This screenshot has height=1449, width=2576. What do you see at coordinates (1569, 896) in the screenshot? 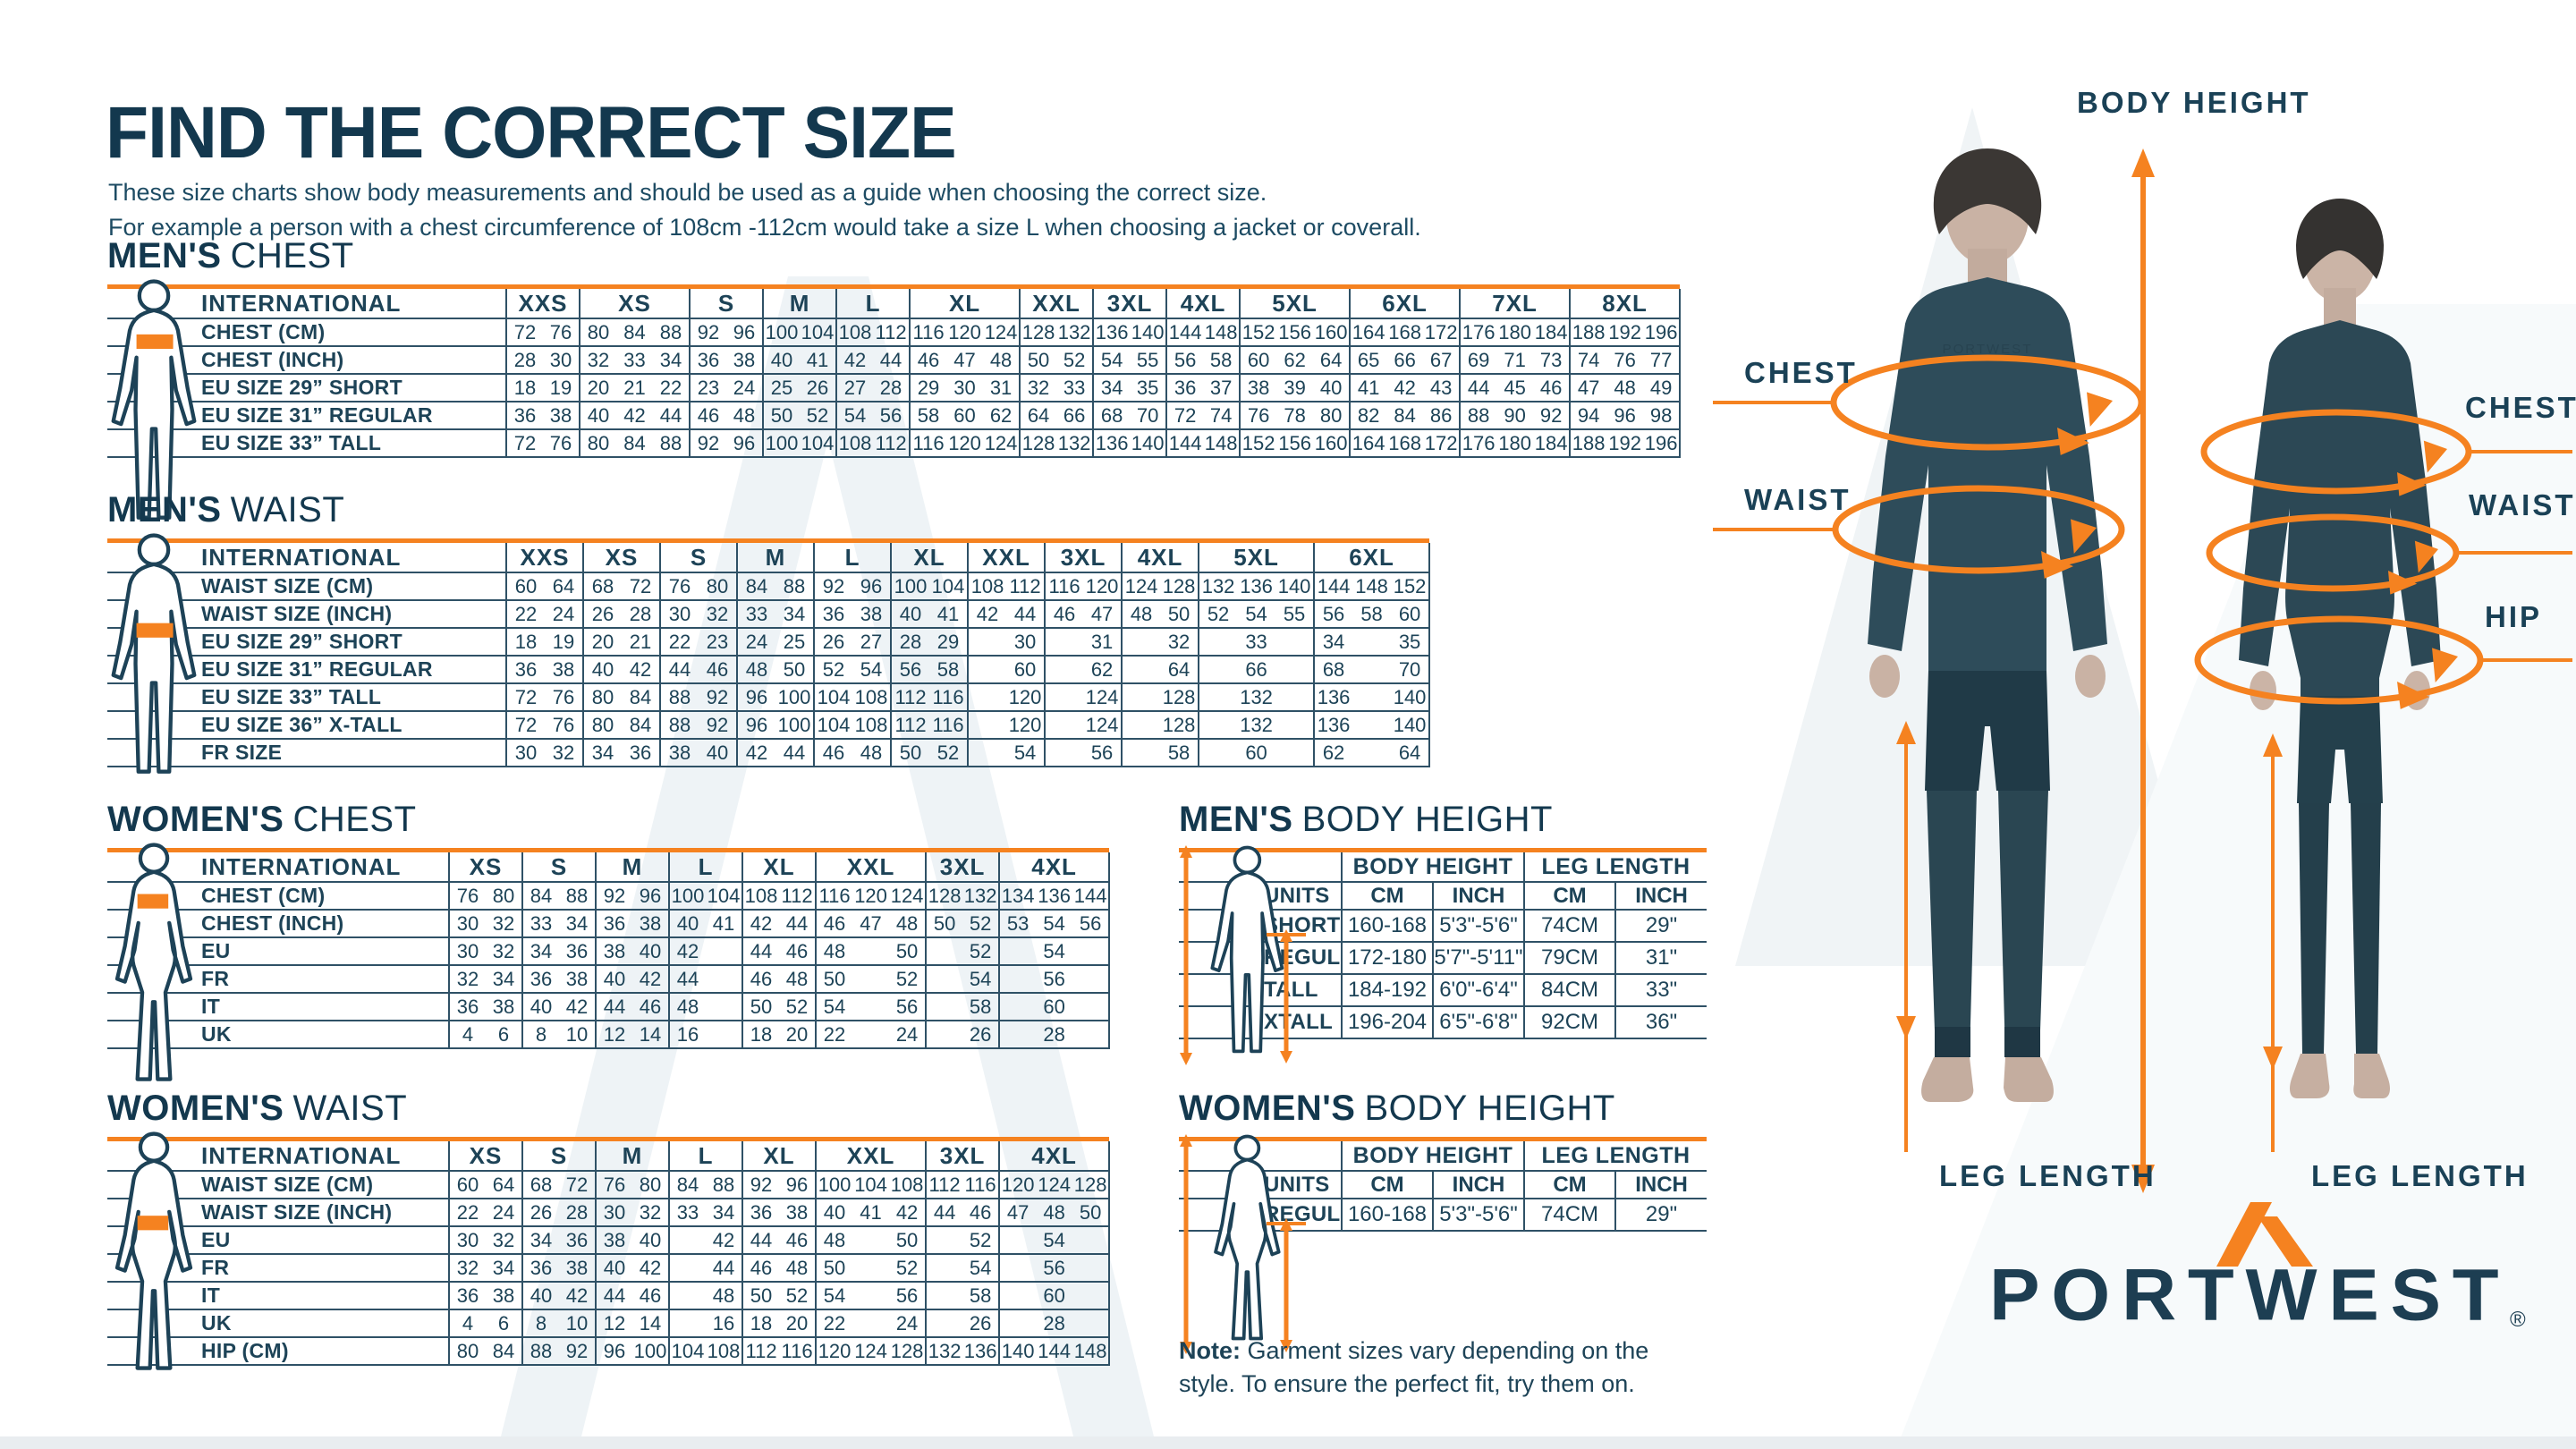
I see `unit-header: CM` at bounding box center [1569, 896].